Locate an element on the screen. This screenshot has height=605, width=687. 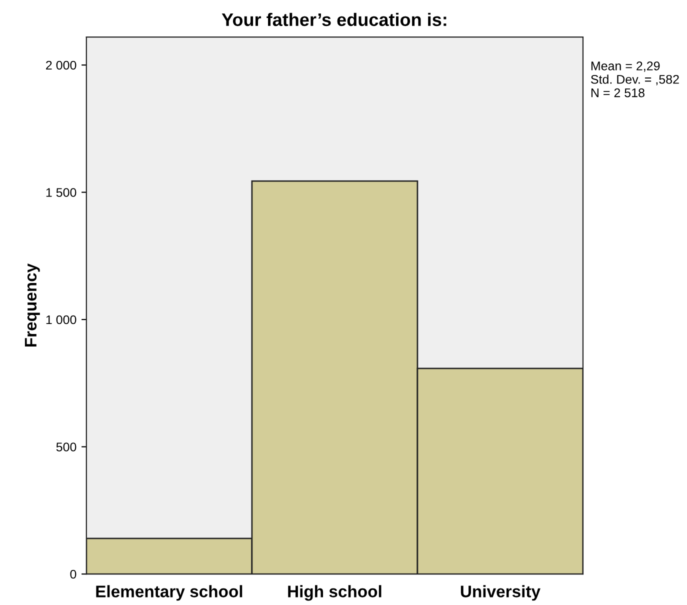
text: N = 2 518 is located at coordinates (617, 93).